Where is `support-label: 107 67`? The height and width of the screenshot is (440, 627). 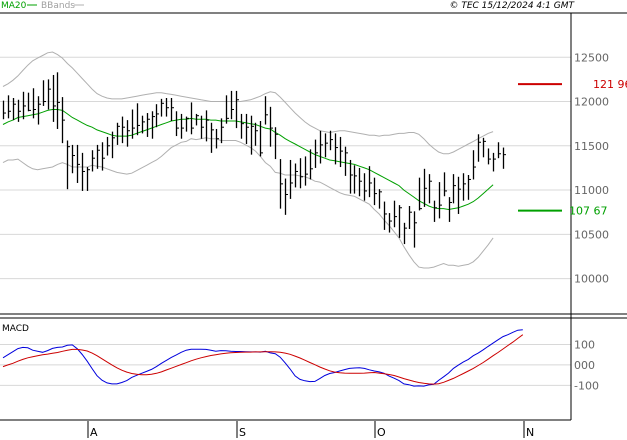 support-label: 107 67 is located at coordinates (588, 211).